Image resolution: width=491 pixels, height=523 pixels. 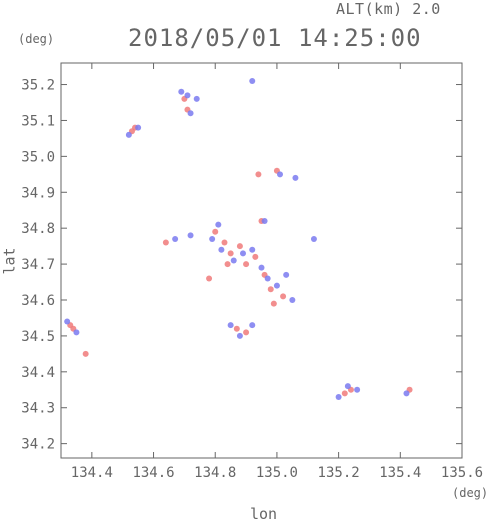 What do you see at coordinates (38, 157) in the screenshot?
I see `y-tick-label: 35.0` at bounding box center [38, 157].